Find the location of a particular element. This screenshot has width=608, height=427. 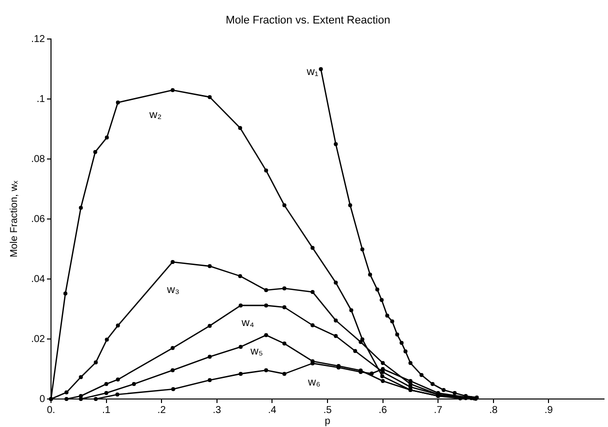

x-tick-label: .2 is located at coordinates (161, 410).